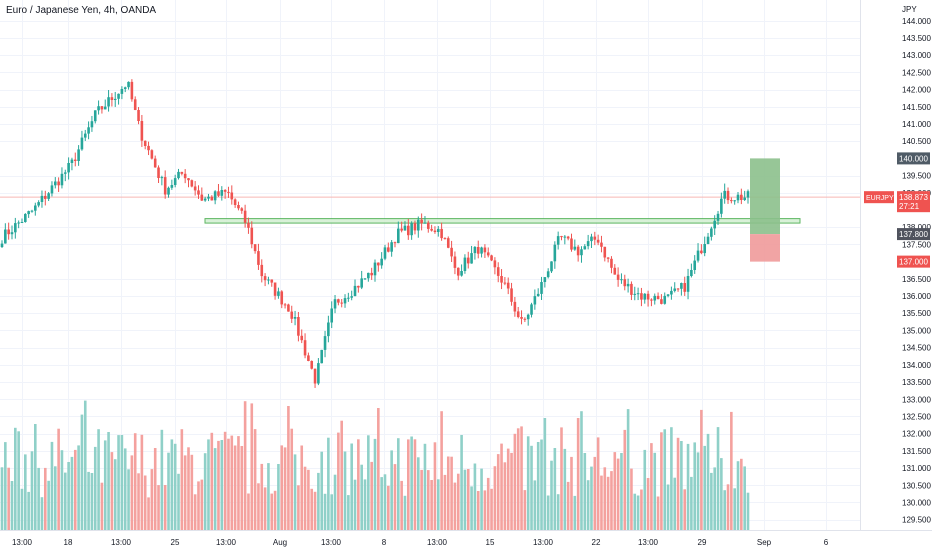  Describe the element at coordinates (880, 198) in the screenshot. I see `symbol-tag-text: EURJPY` at that location.